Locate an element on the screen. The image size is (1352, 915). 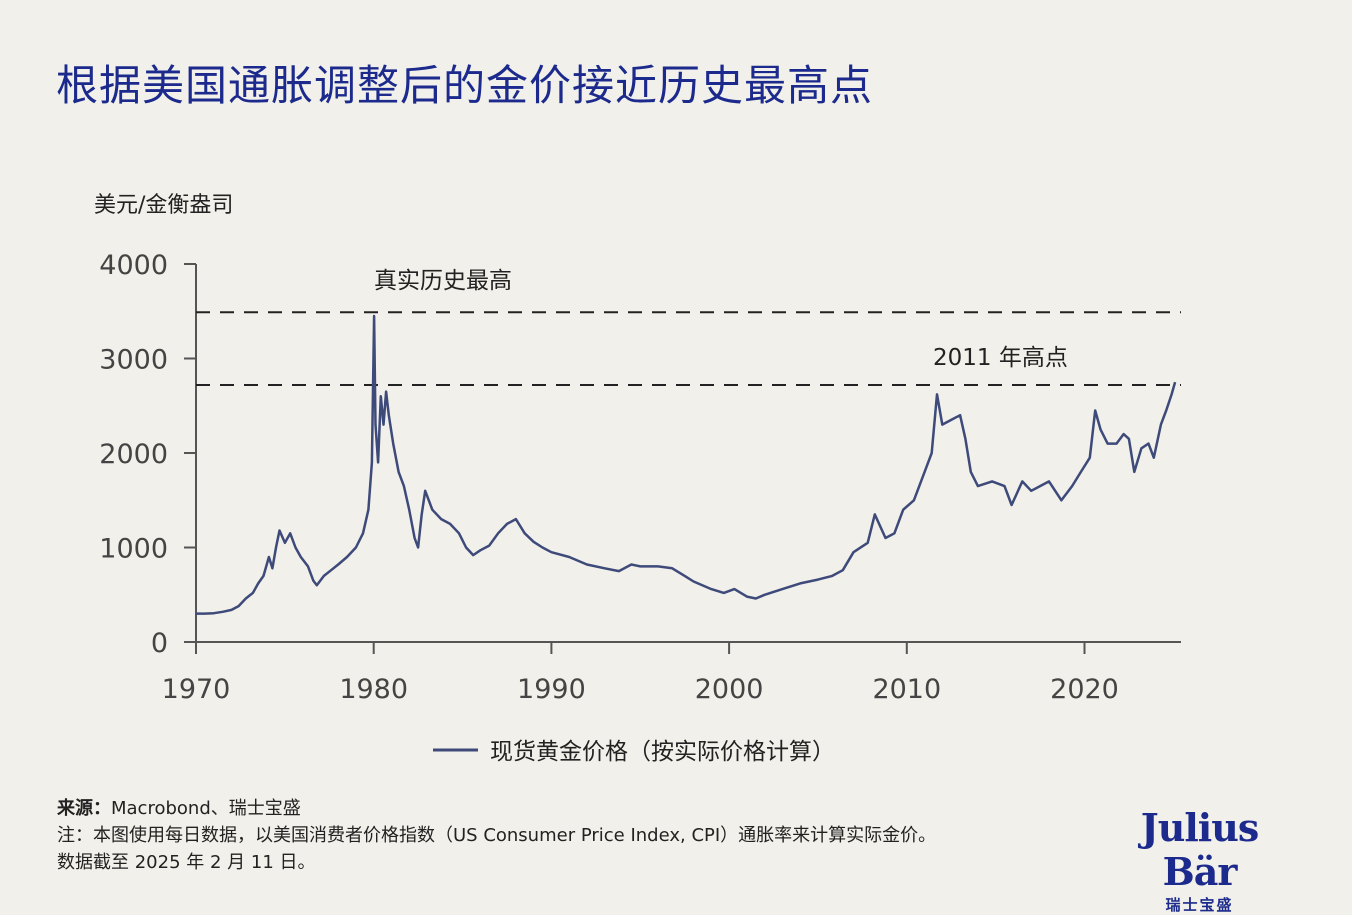
reference-line-label: 真实历史最高 is located at coordinates (443, 281).